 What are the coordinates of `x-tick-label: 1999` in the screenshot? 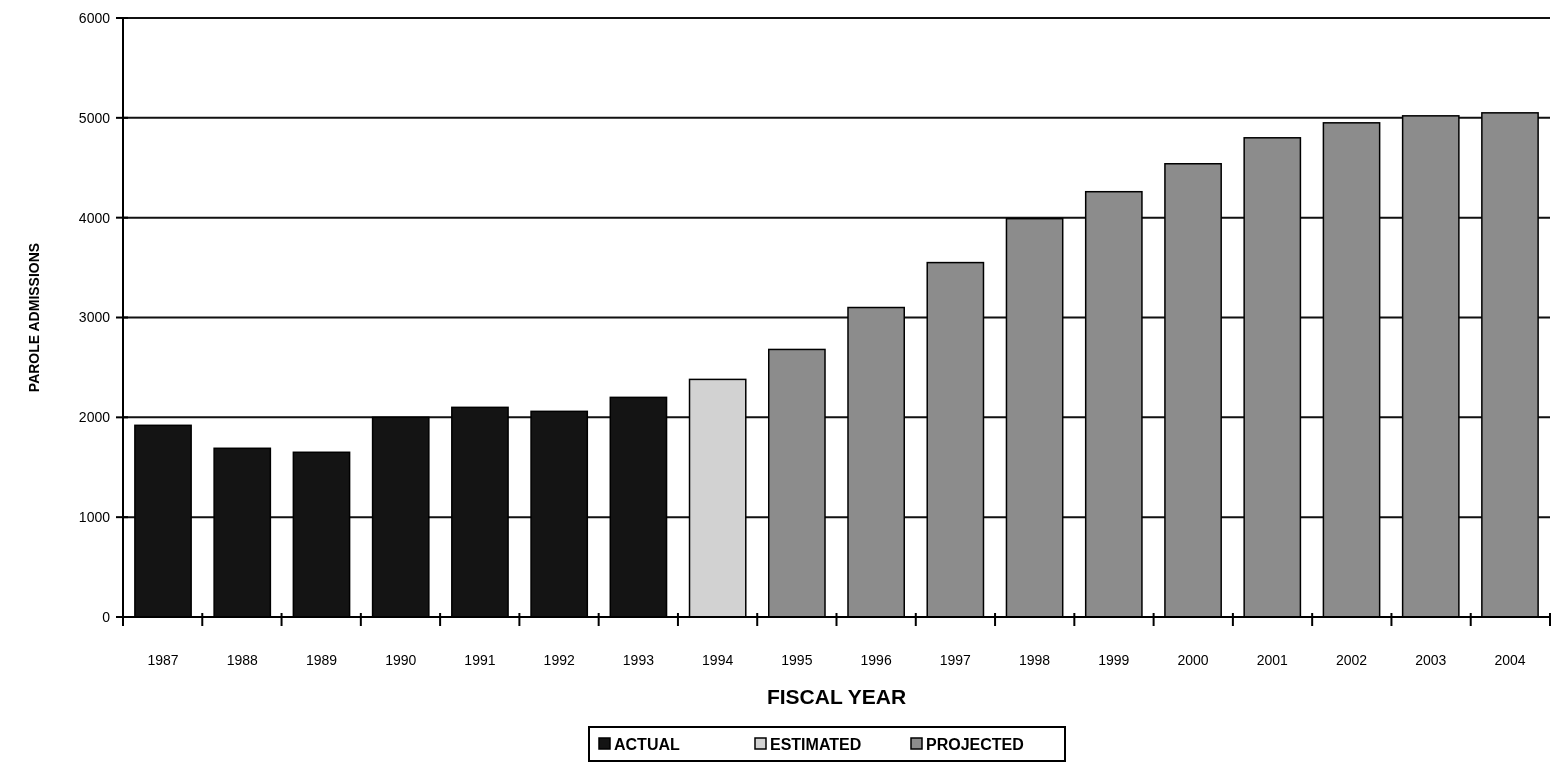 It's located at (1114, 660).